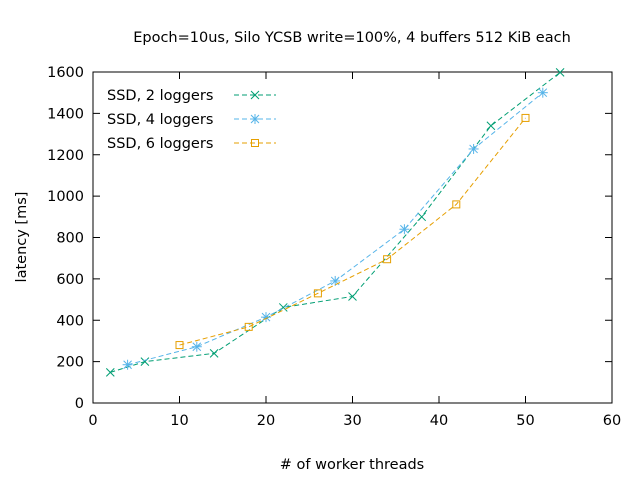 Image resolution: width=640 pixels, height=480 pixels. Describe the element at coordinates (70, 239) in the screenshot. I see `y-tick-label: 800` at that location.